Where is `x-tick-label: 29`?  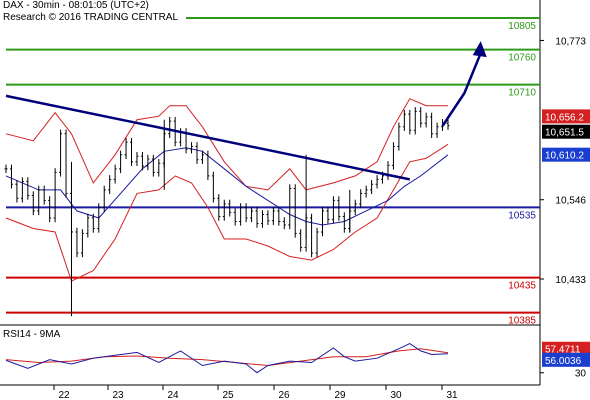
x-tick-label: 29 is located at coordinates (340, 395).